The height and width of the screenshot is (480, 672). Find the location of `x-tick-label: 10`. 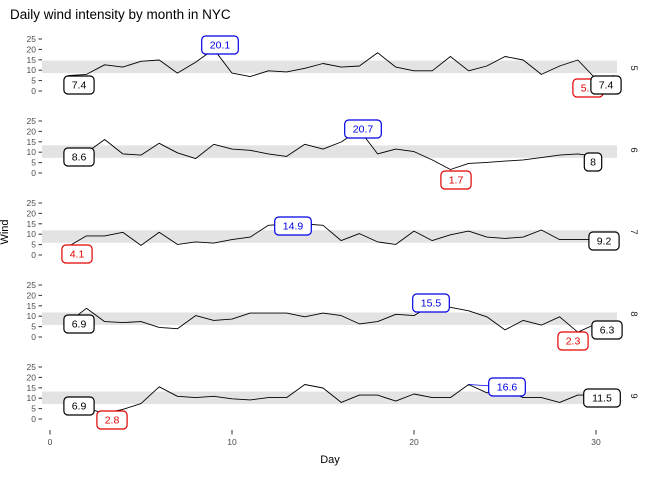

x-tick-label: 10 is located at coordinates (232, 442).